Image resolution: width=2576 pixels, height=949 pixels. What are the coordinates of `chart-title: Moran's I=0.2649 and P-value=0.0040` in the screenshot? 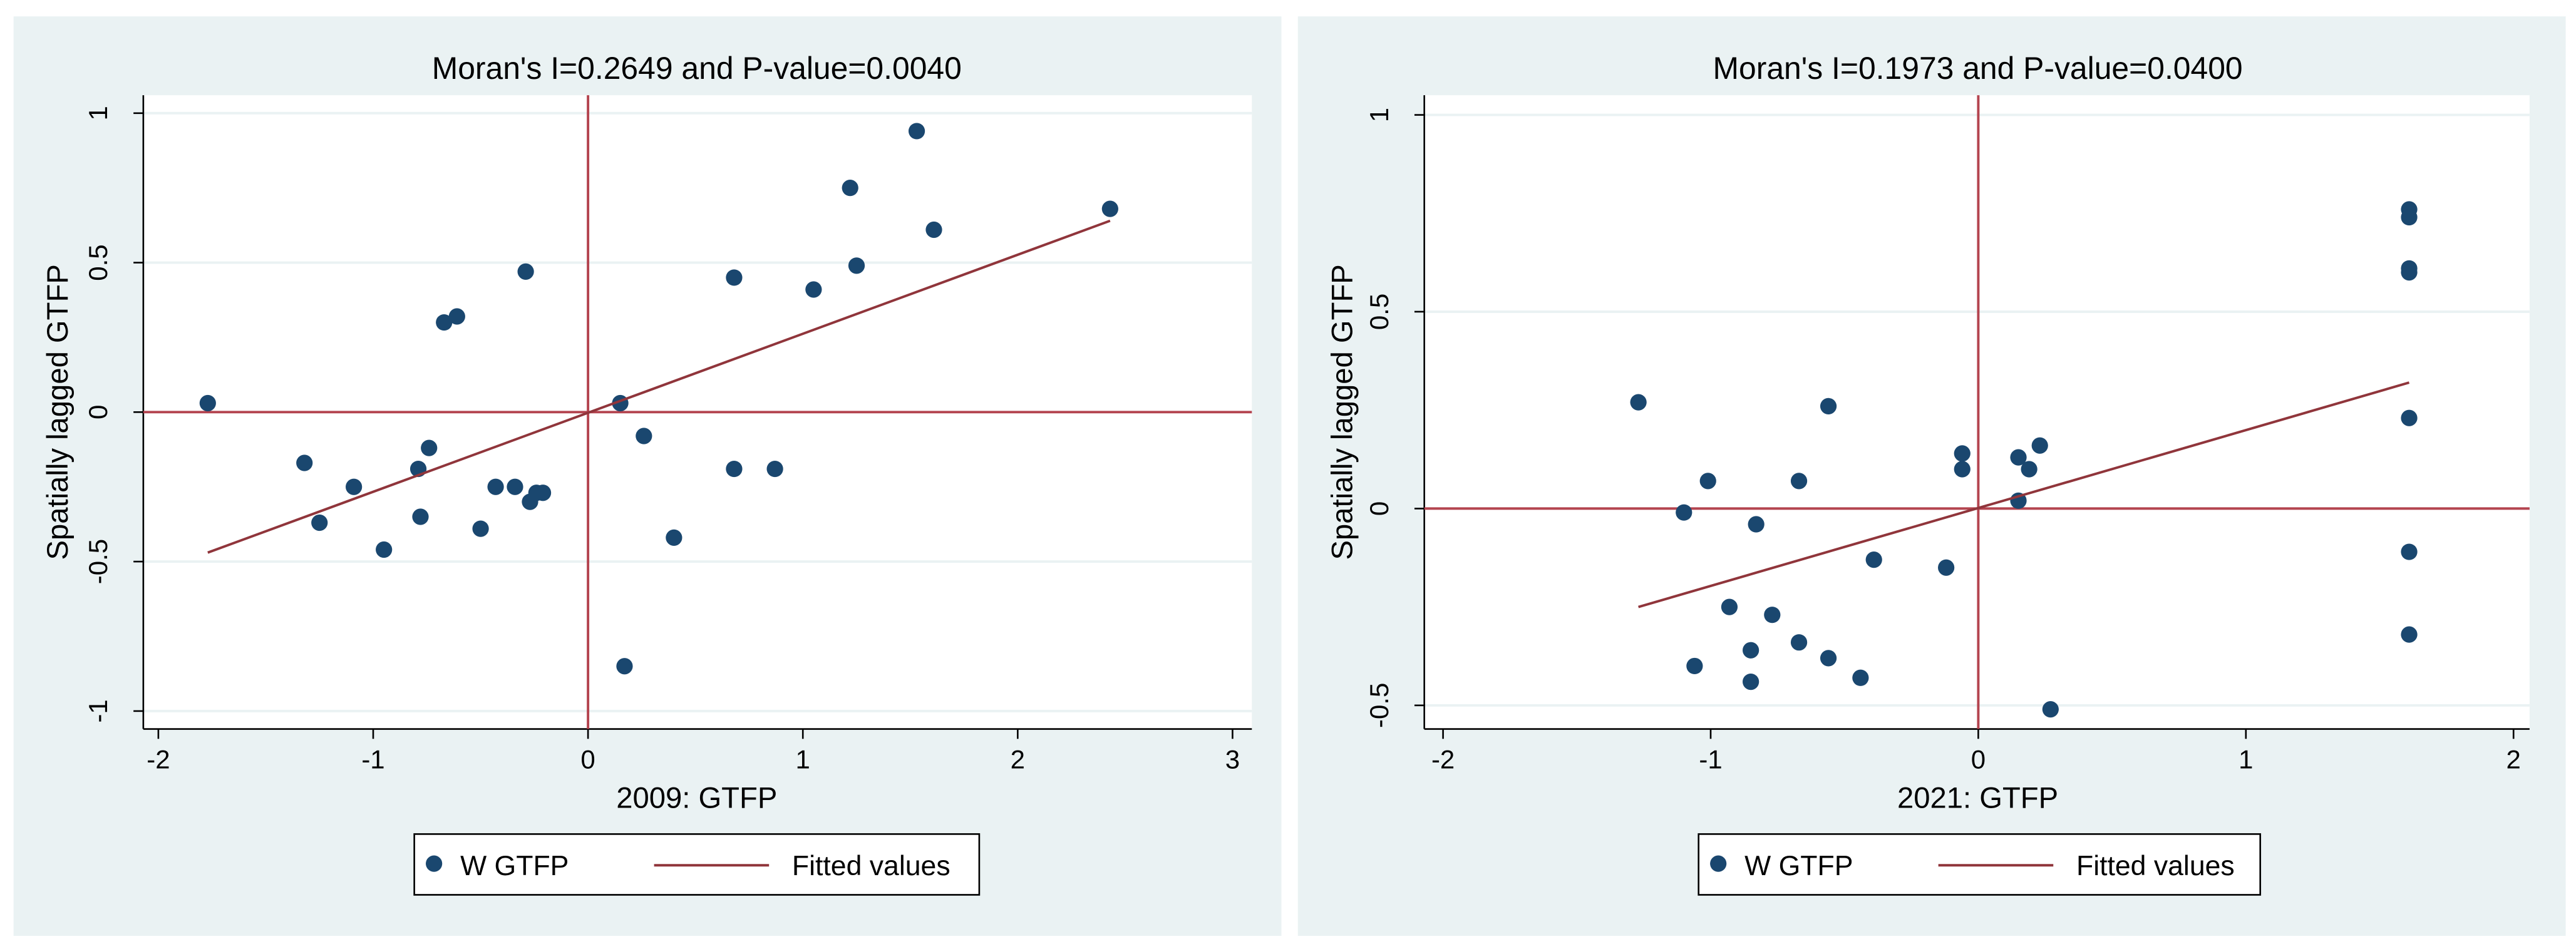 It's located at (697, 68).